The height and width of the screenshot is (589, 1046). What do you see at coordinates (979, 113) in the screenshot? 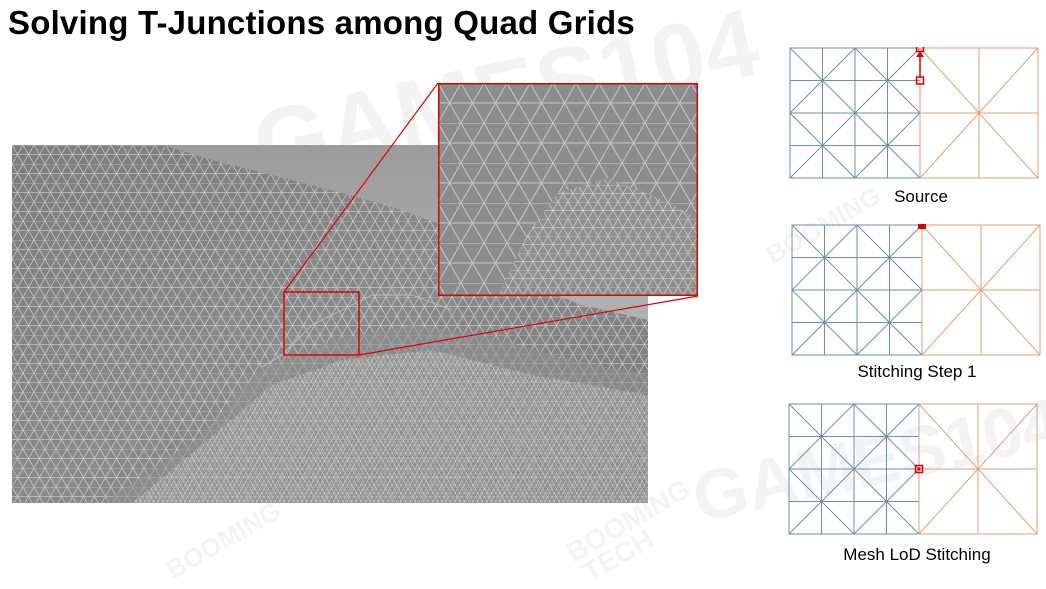
I see `source-right-grid` at bounding box center [979, 113].